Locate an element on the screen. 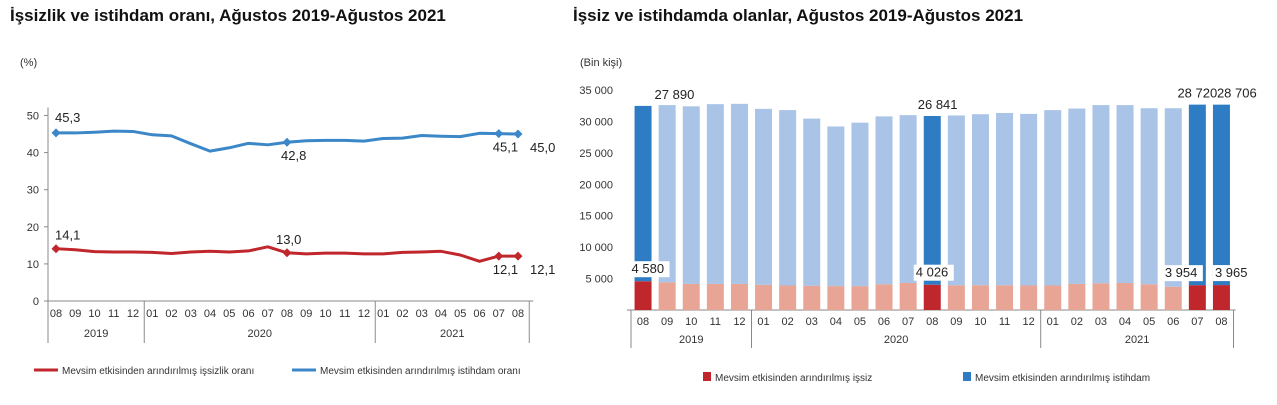 This screenshot has width=1277, height=405. y-tick-label: 20 000 is located at coordinates (596, 185).